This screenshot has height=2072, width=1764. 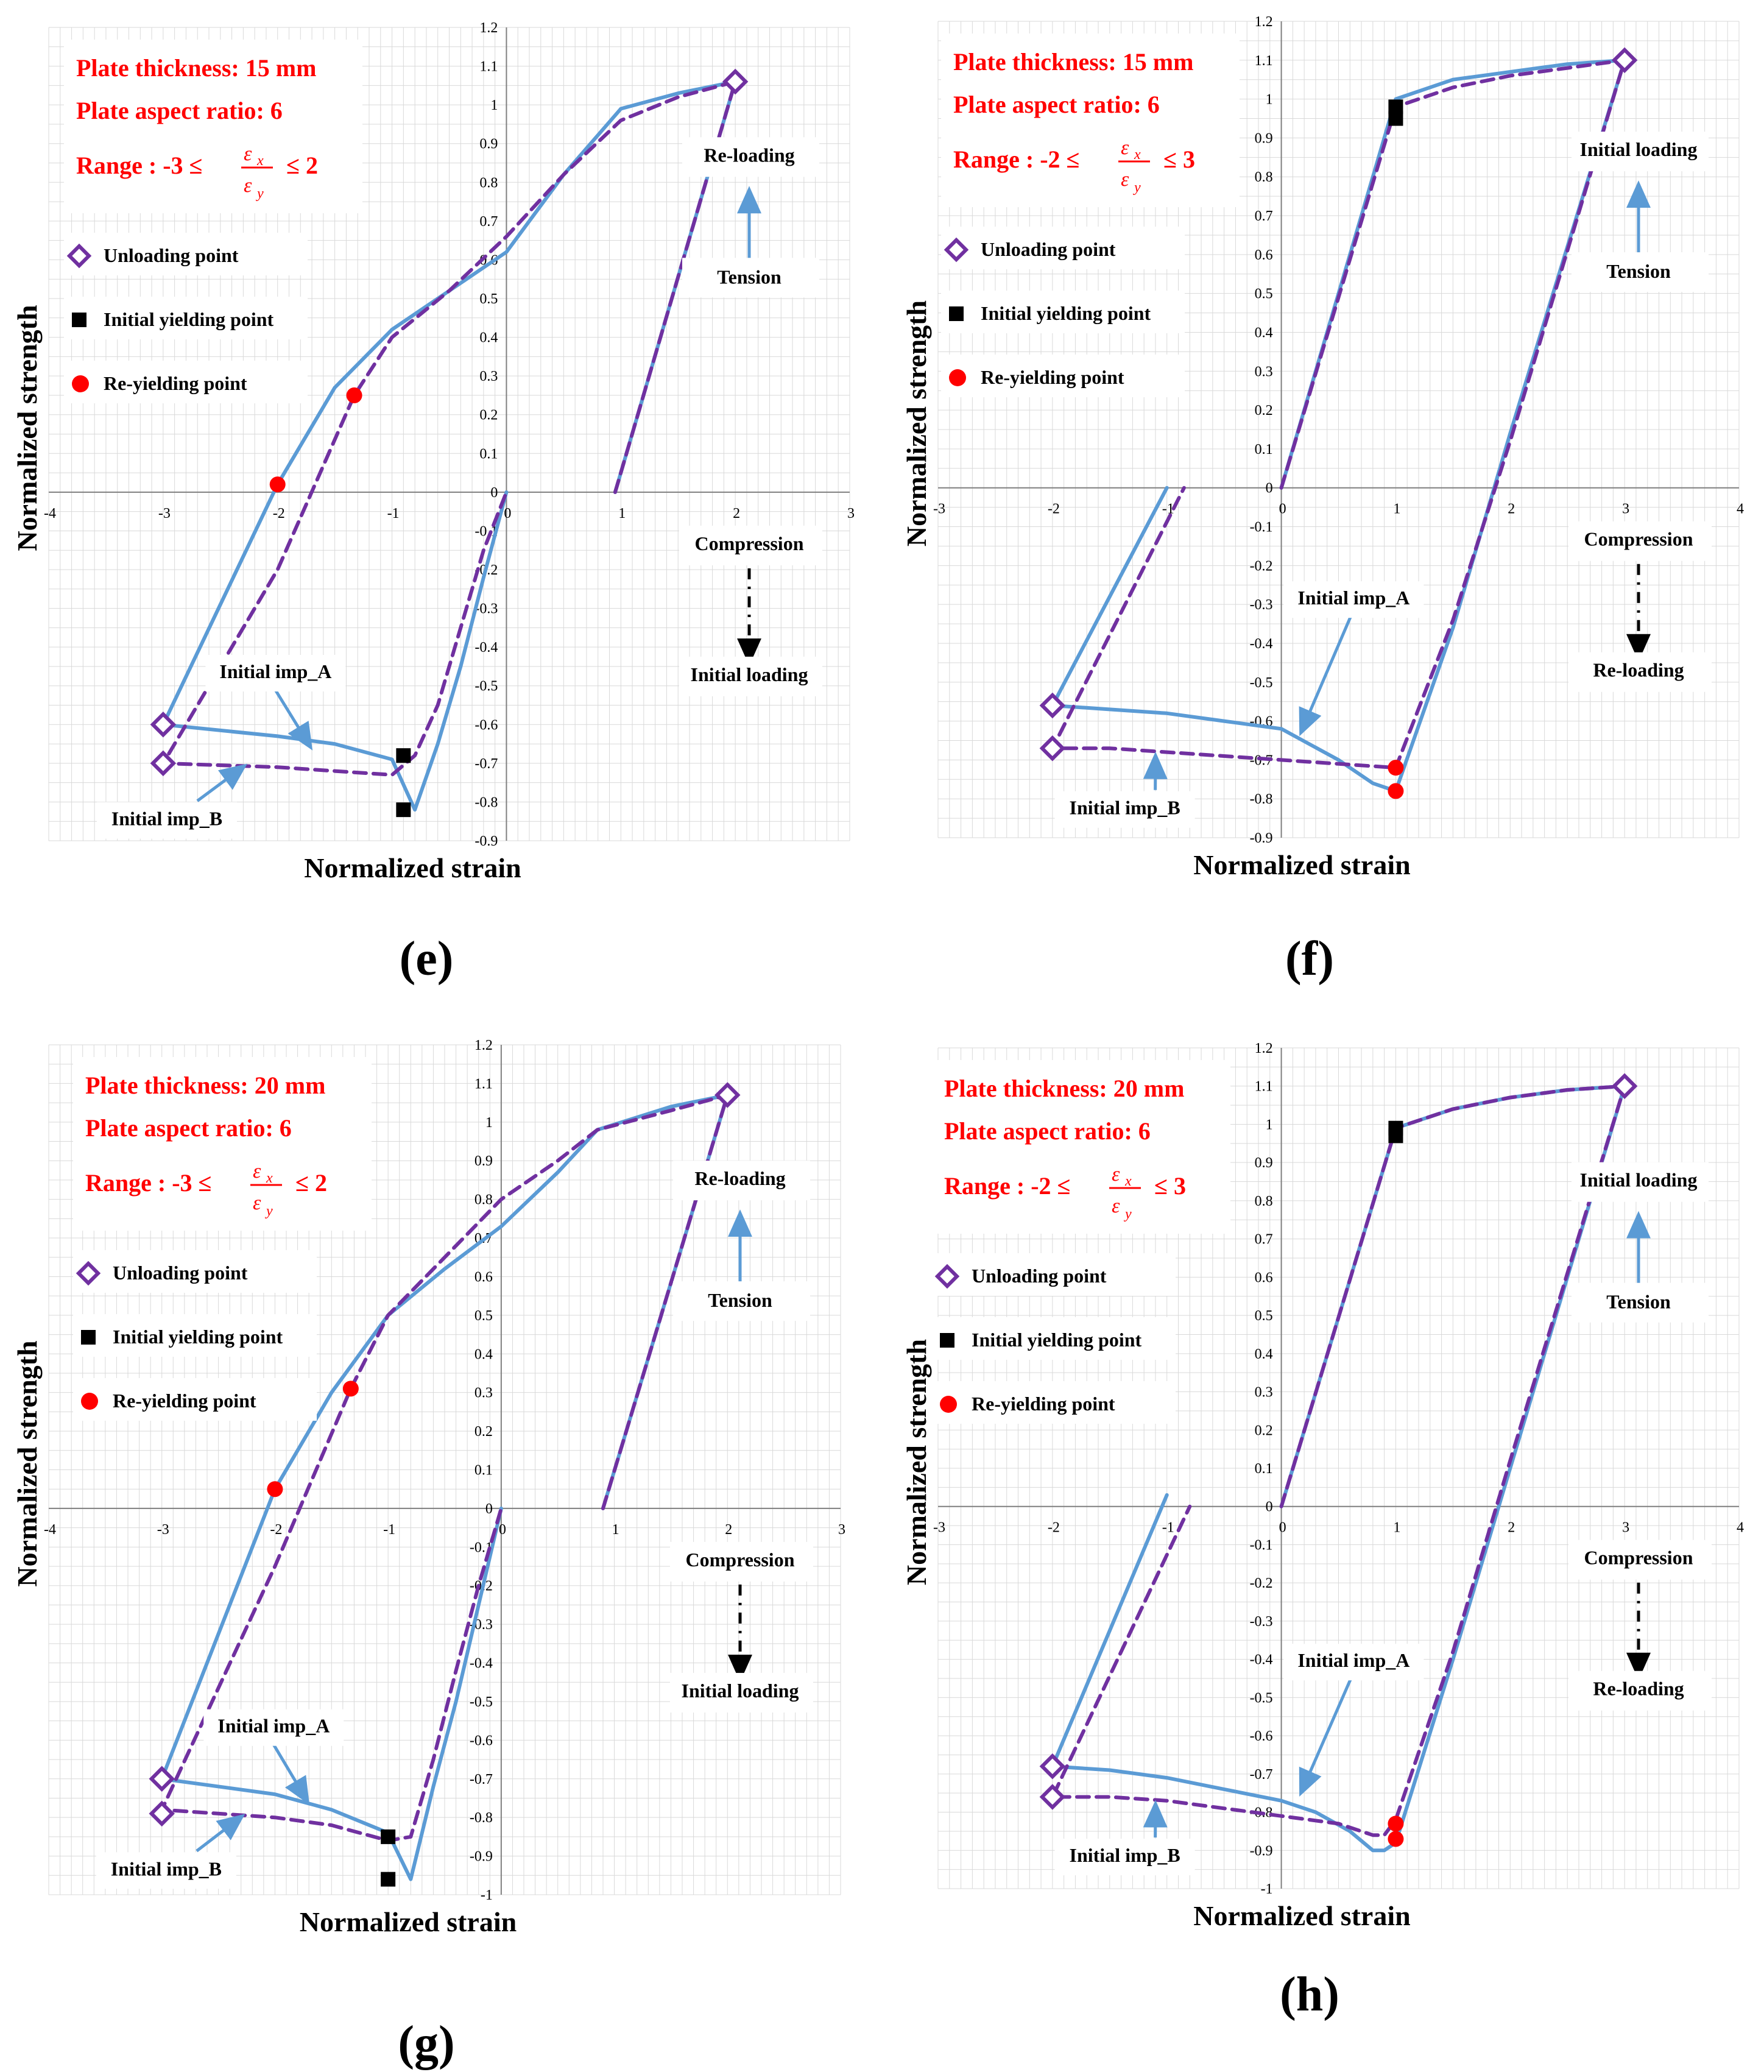 What do you see at coordinates (488, 222) in the screenshot?
I see `y-tick-label: 0.7` at bounding box center [488, 222].